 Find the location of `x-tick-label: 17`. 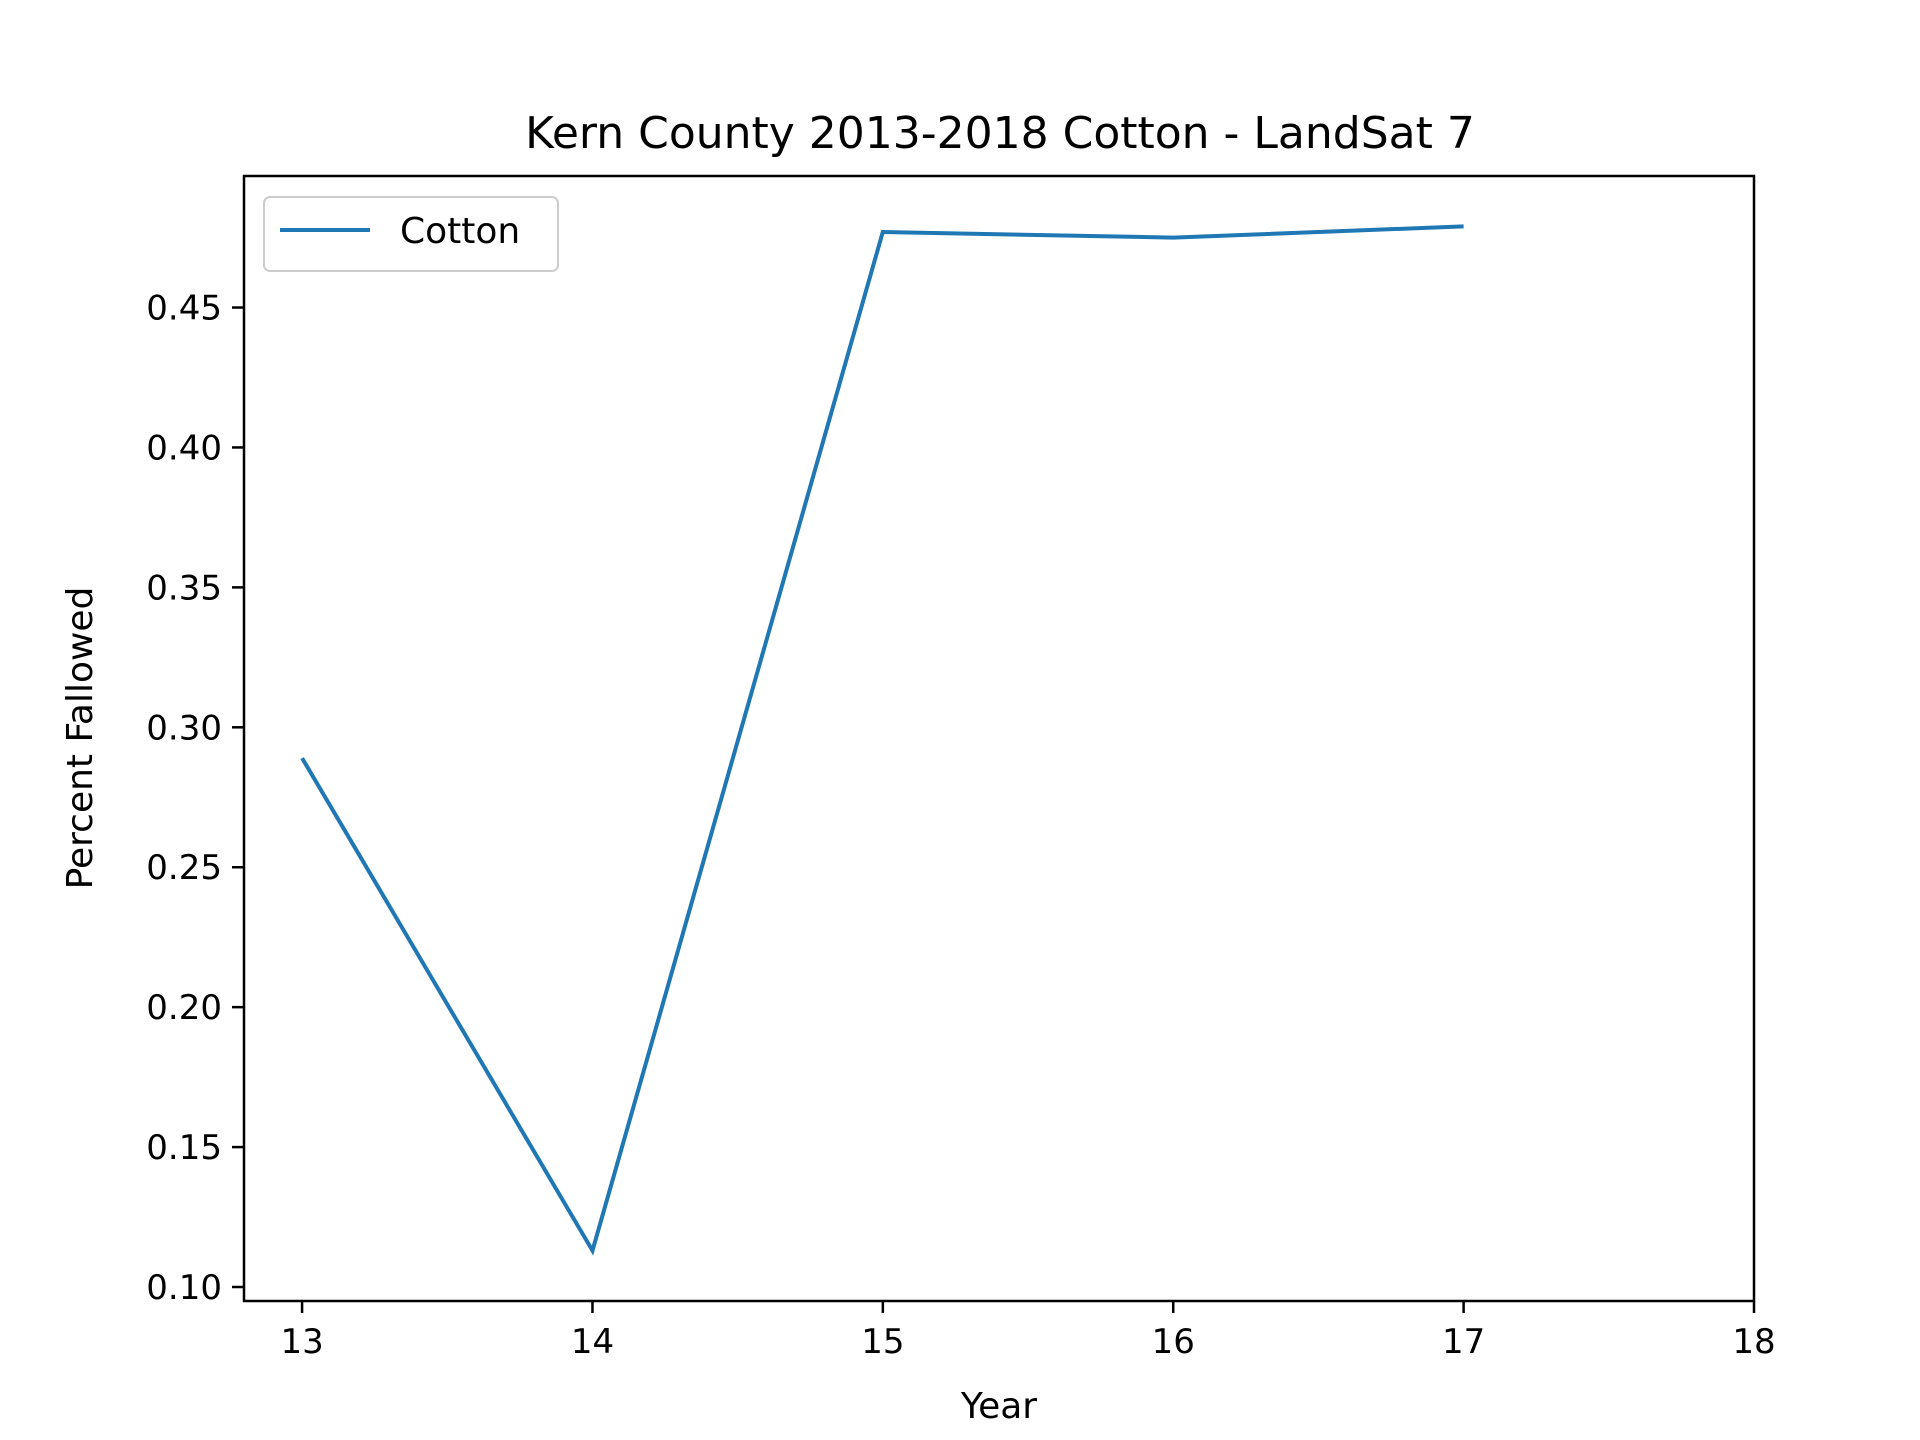

x-tick-label: 17 is located at coordinates (1463, 1342).